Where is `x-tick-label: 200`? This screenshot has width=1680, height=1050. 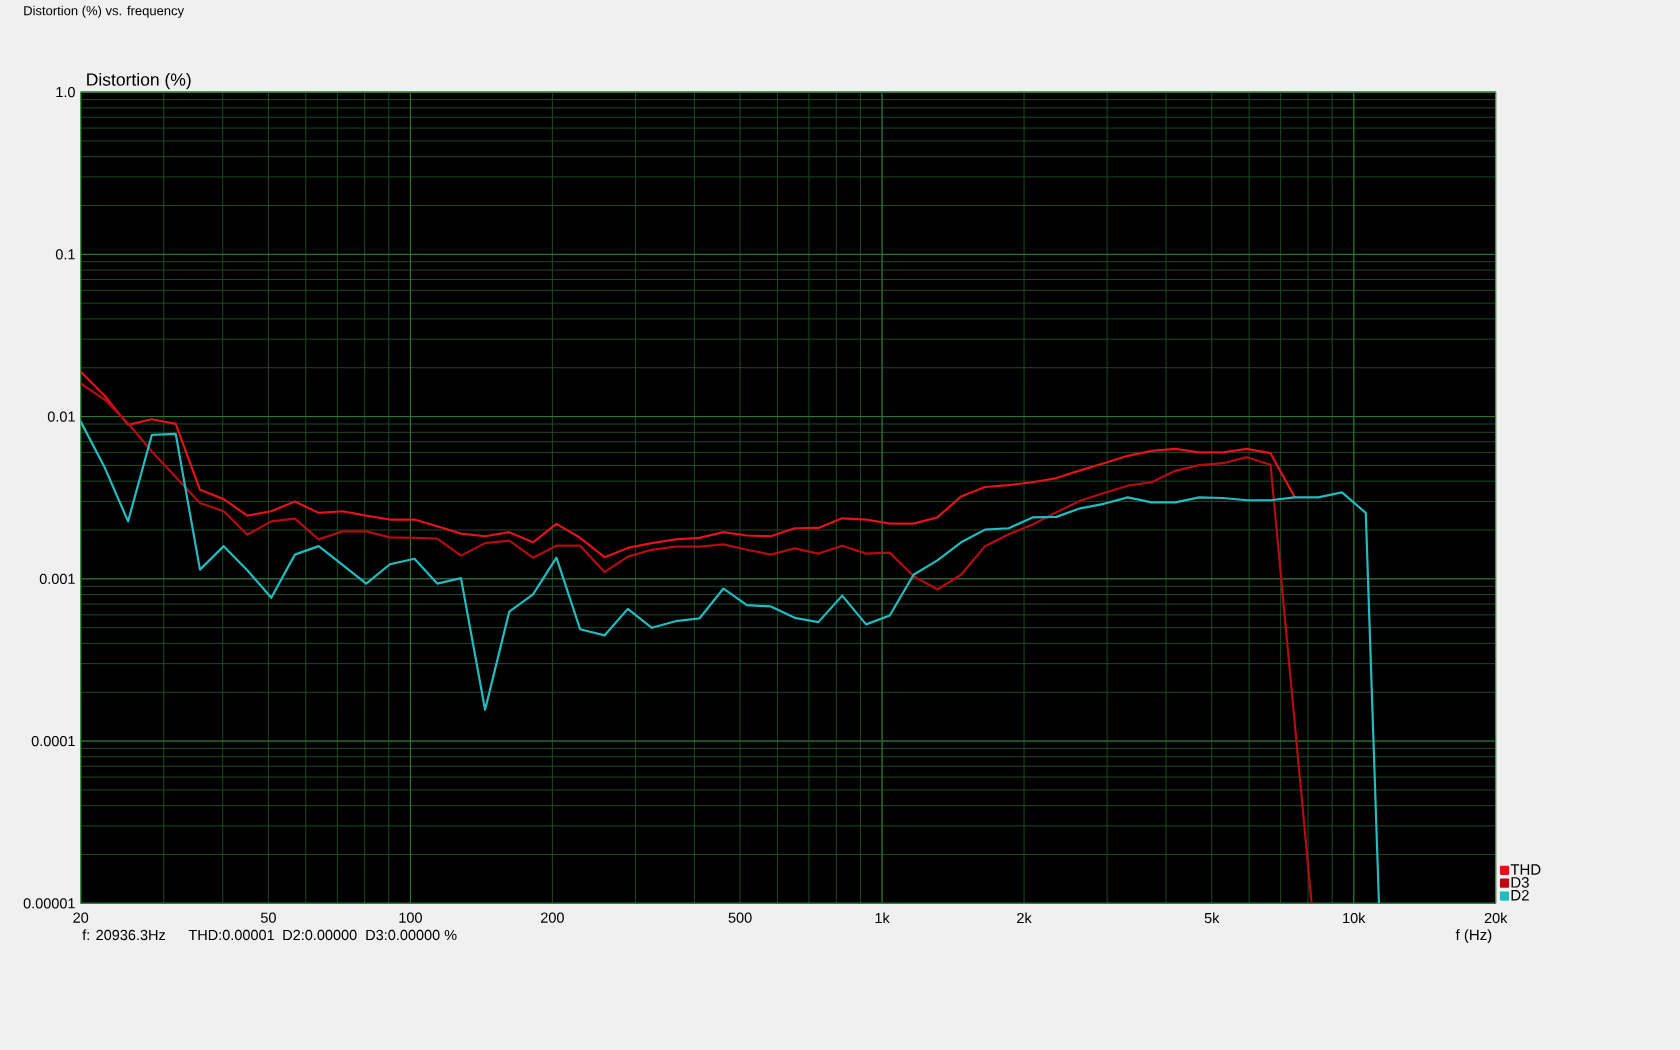 x-tick-label: 200 is located at coordinates (552, 917).